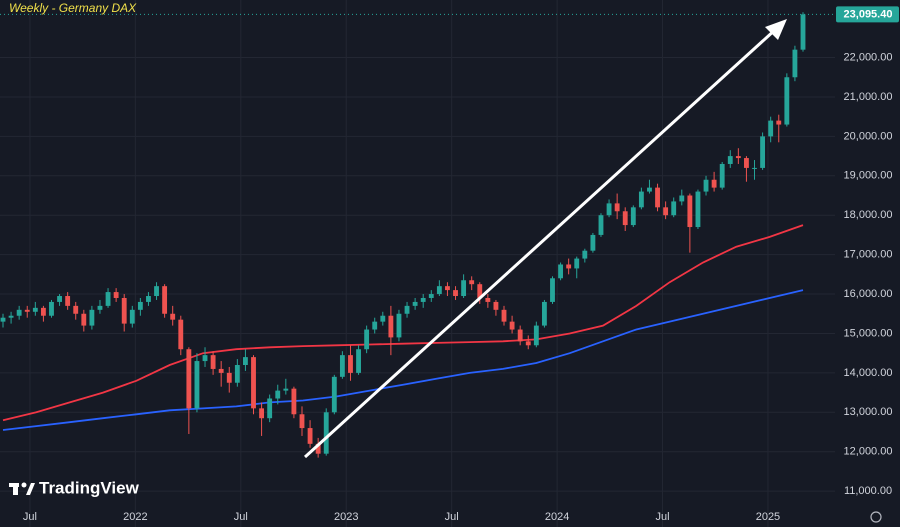 This screenshot has height=527, width=900. Describe the element at coordinates (868, 491) in the screenshot. I see `y-tick-label: 11,000.00` at that location.